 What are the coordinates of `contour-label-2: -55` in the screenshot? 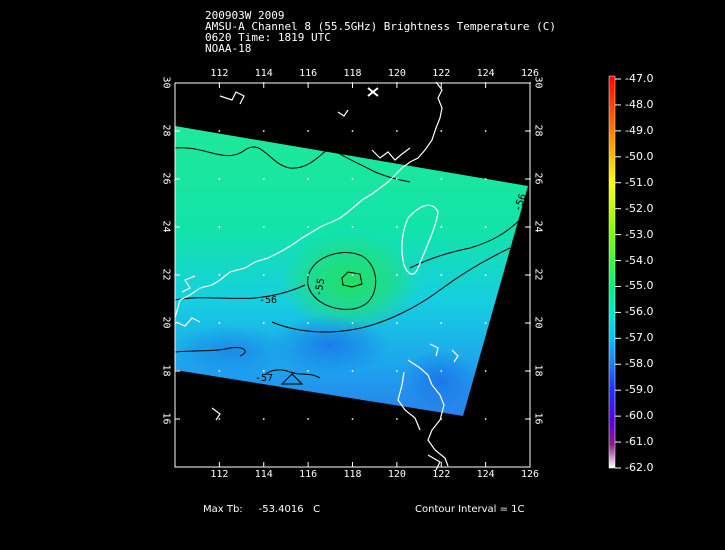 It's located at (320, 287).